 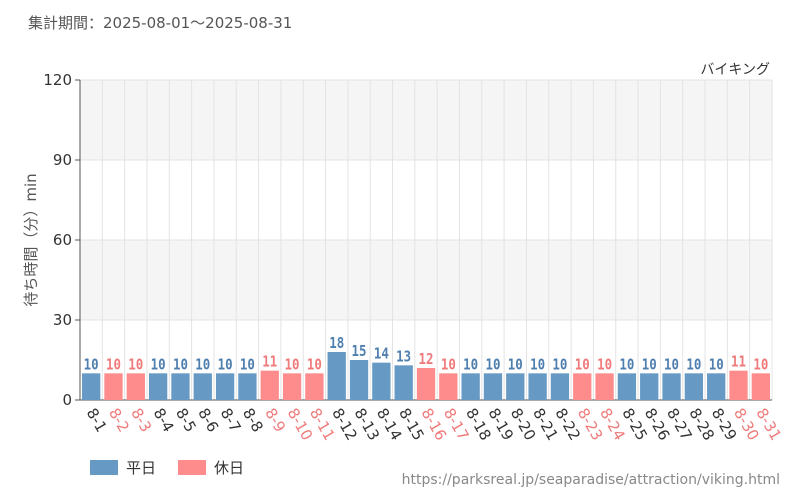 What do you see at coordinates (253, 420) in the screenshot?
I see `x-tick-label: 8-8` at bounding box center [253, 420].